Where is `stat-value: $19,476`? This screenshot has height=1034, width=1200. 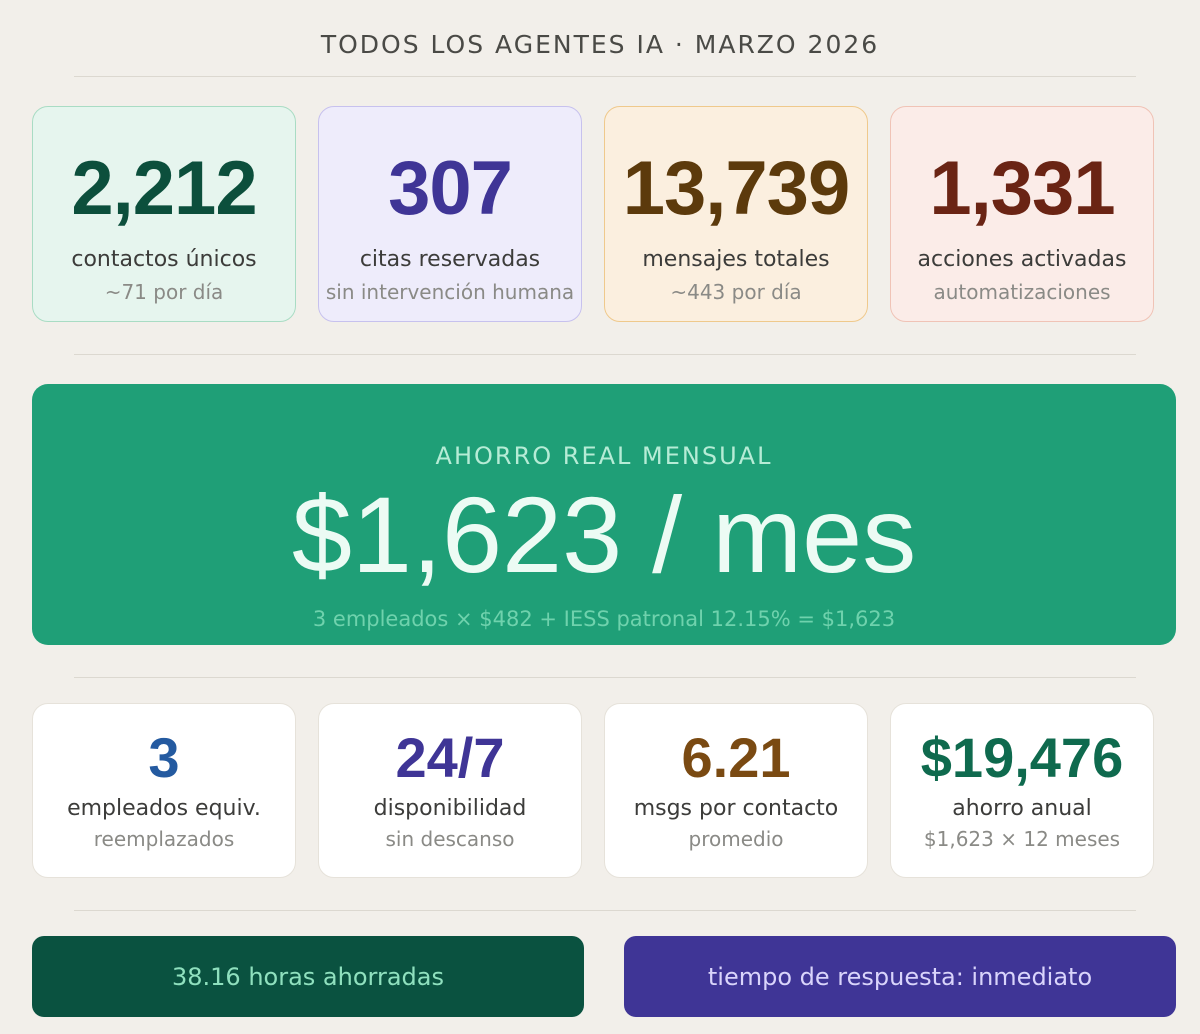 stat-value: $19,476 is located at coordinates (1022, 757).